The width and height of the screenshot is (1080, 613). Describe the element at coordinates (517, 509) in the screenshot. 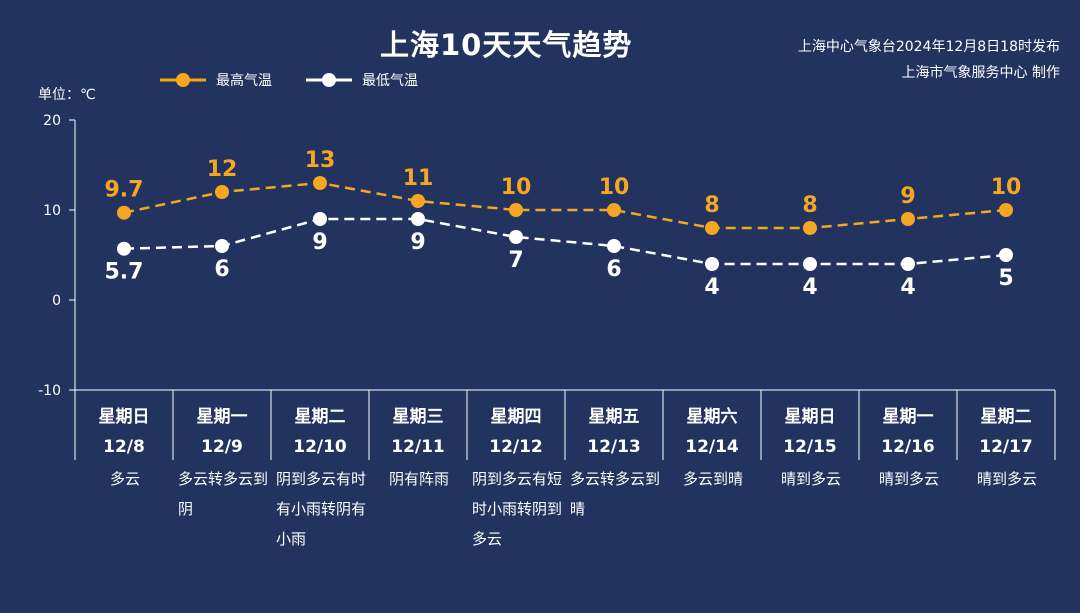

I see `weather-description: 阴到多云有短时小雨转阴到多云` at that location.